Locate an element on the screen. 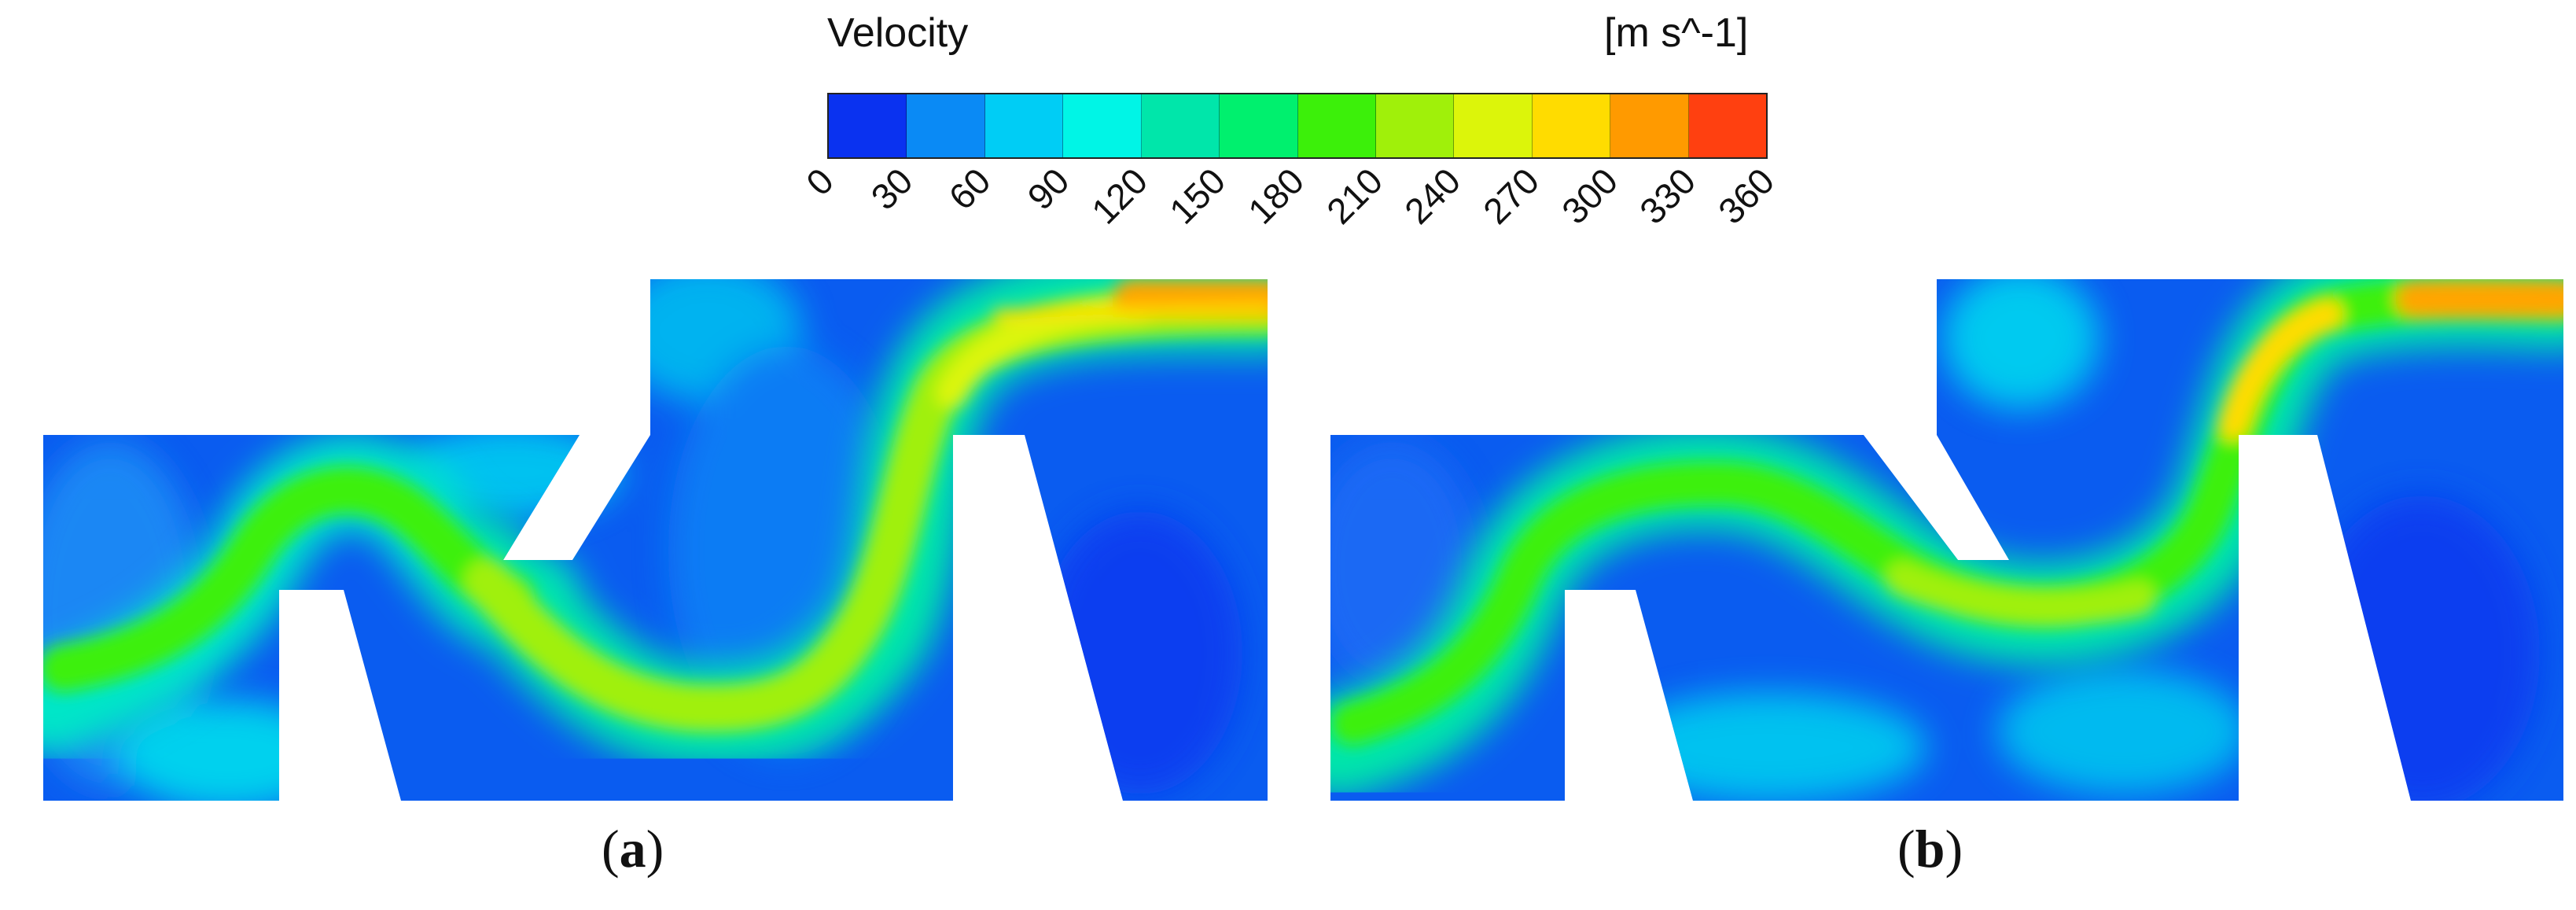  panel-label-a: (a) is located at coordinates (633, 849).